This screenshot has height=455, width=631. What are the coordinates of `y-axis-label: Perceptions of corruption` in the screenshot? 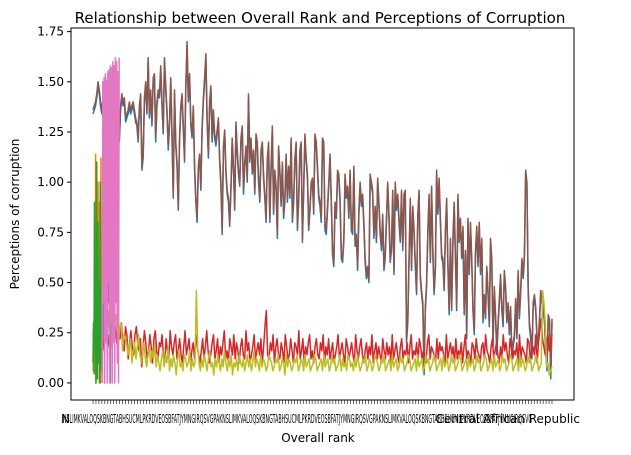 It's located at (15, 214).